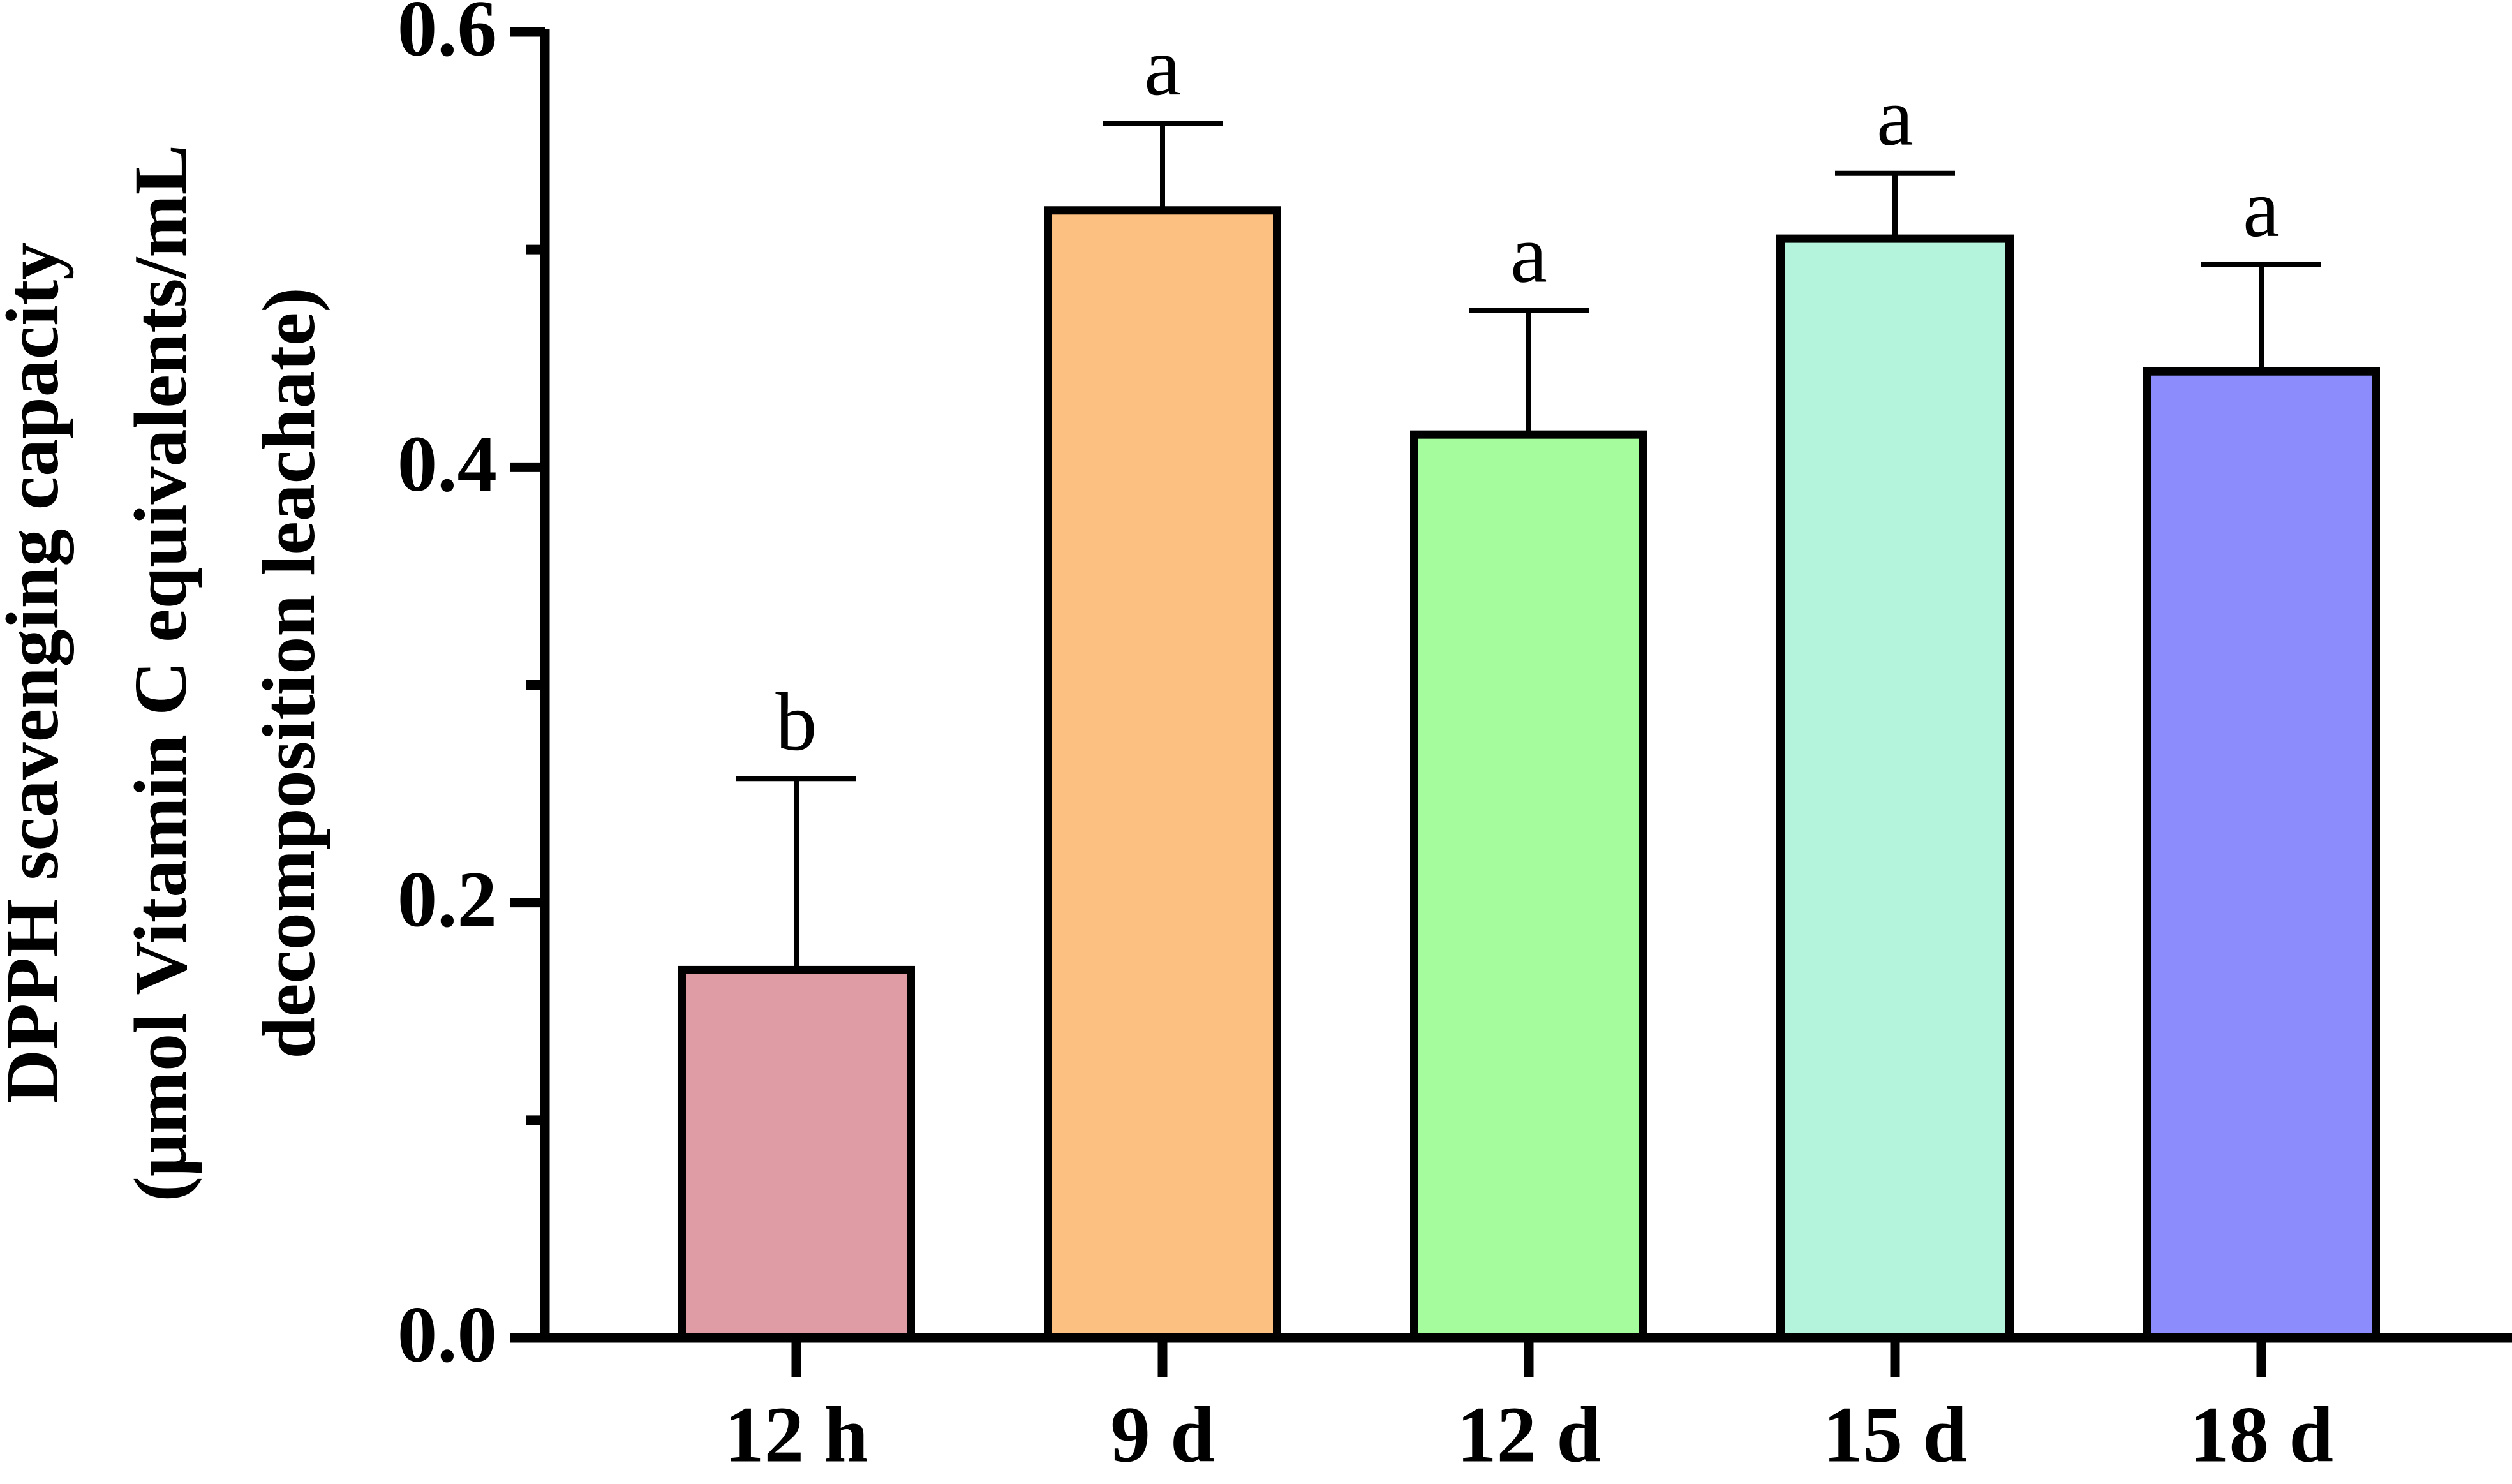  Describe the element at coordinates (796, 1435) in the screenshot. I see `x-tick-label: 12 h` at that location.